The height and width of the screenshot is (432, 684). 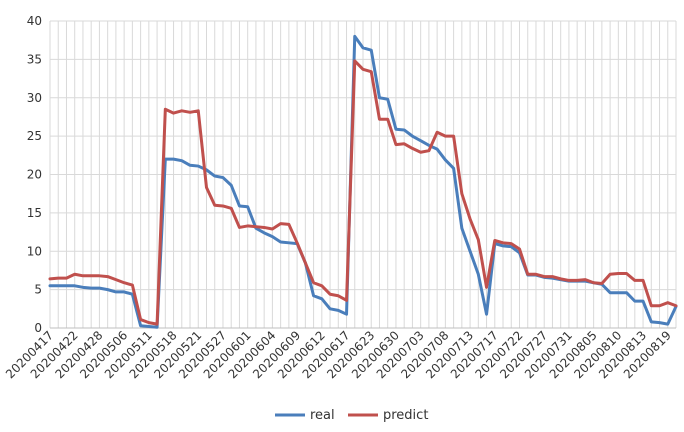 I want to click on y-tick-label: 15, so click(x=34, y=213).